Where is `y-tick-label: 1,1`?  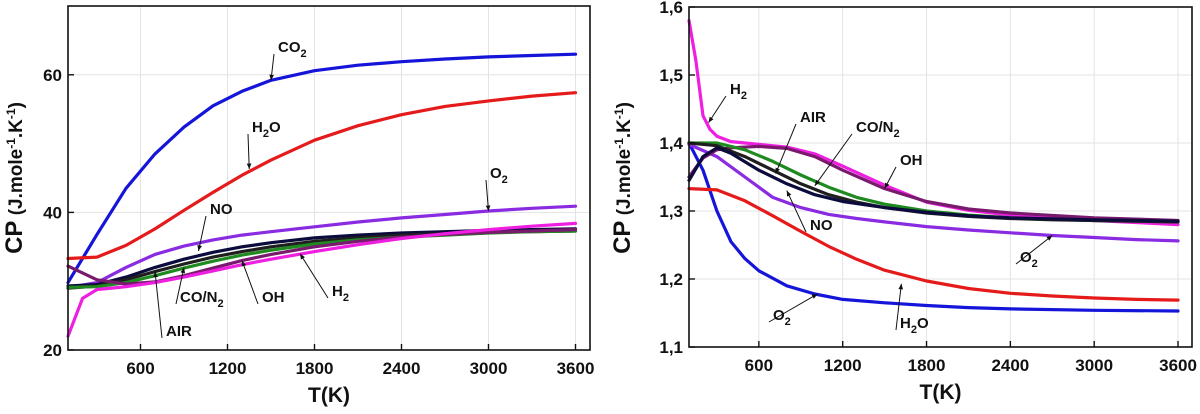 y-tick-label: 1,1 is located at coordinates (671, 347).